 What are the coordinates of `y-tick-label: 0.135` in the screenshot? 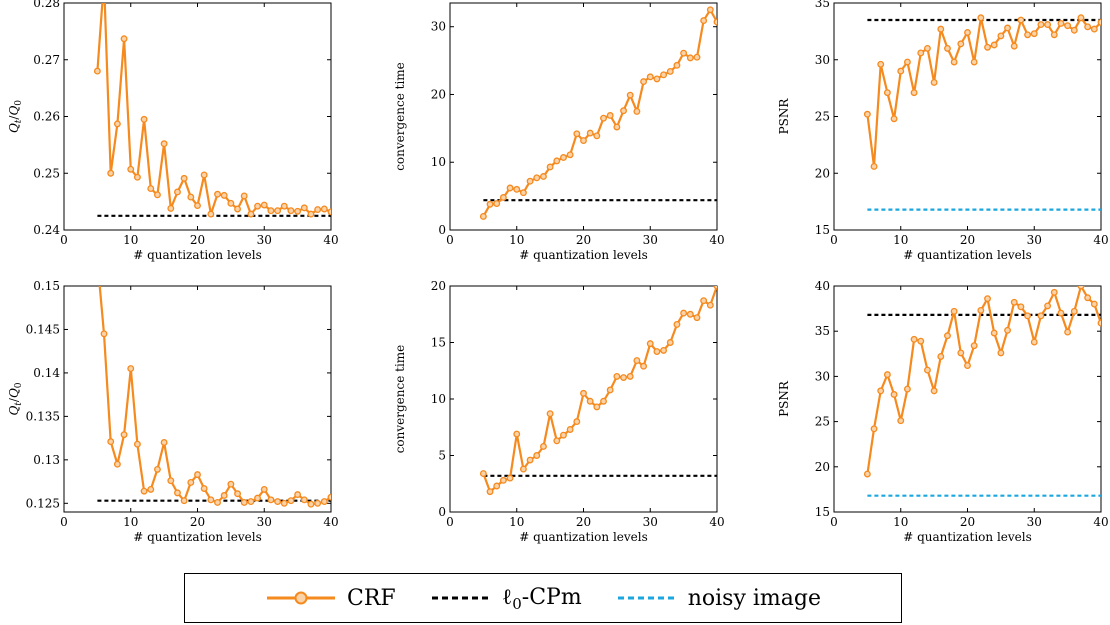 It's located at (43, 416).